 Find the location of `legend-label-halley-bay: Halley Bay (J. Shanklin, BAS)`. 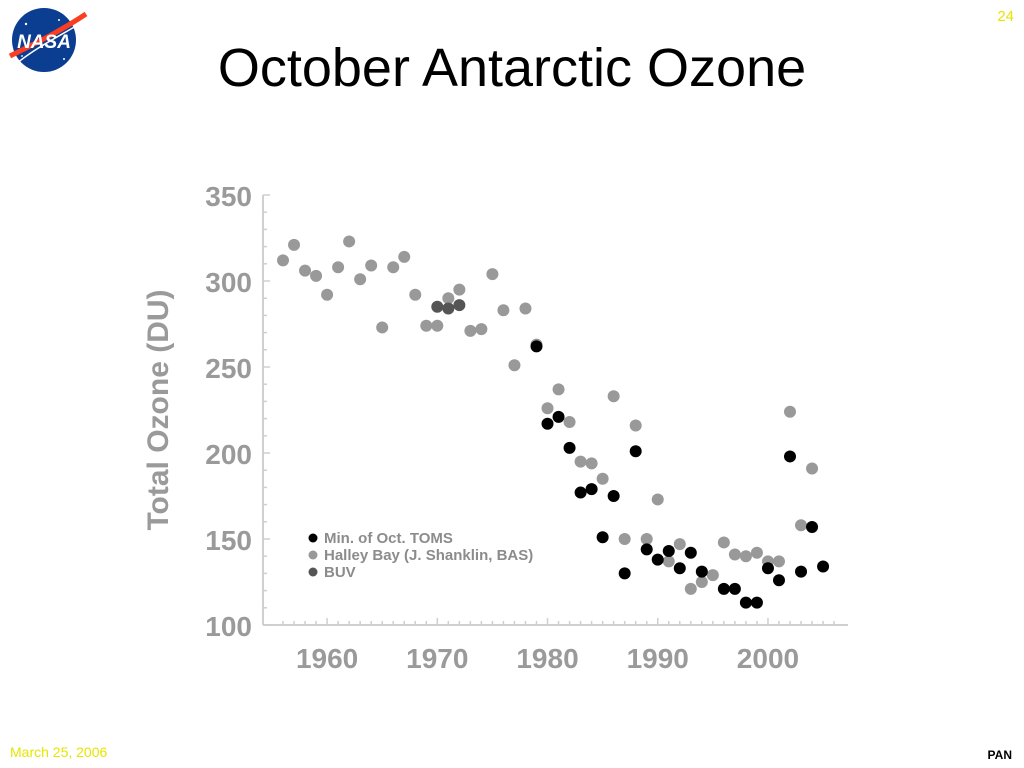

legend-label-halley-bay: Halley Bay (J. Shanklin, BAS) is located at coordinates (428, 555).